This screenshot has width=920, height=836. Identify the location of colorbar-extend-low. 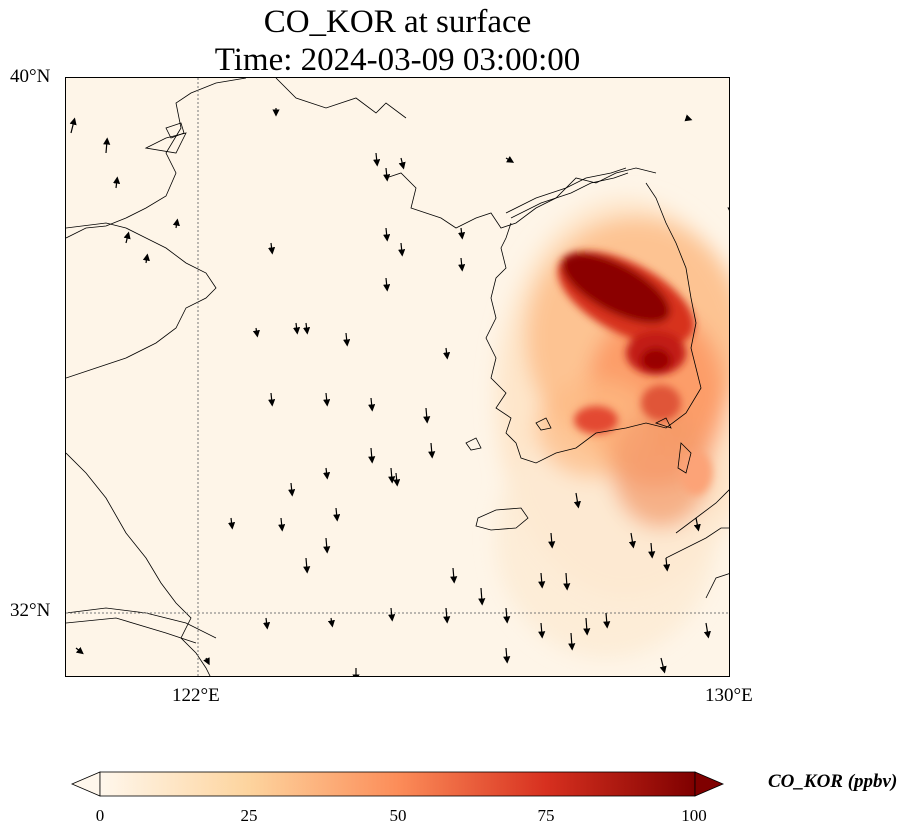
(85, 784).